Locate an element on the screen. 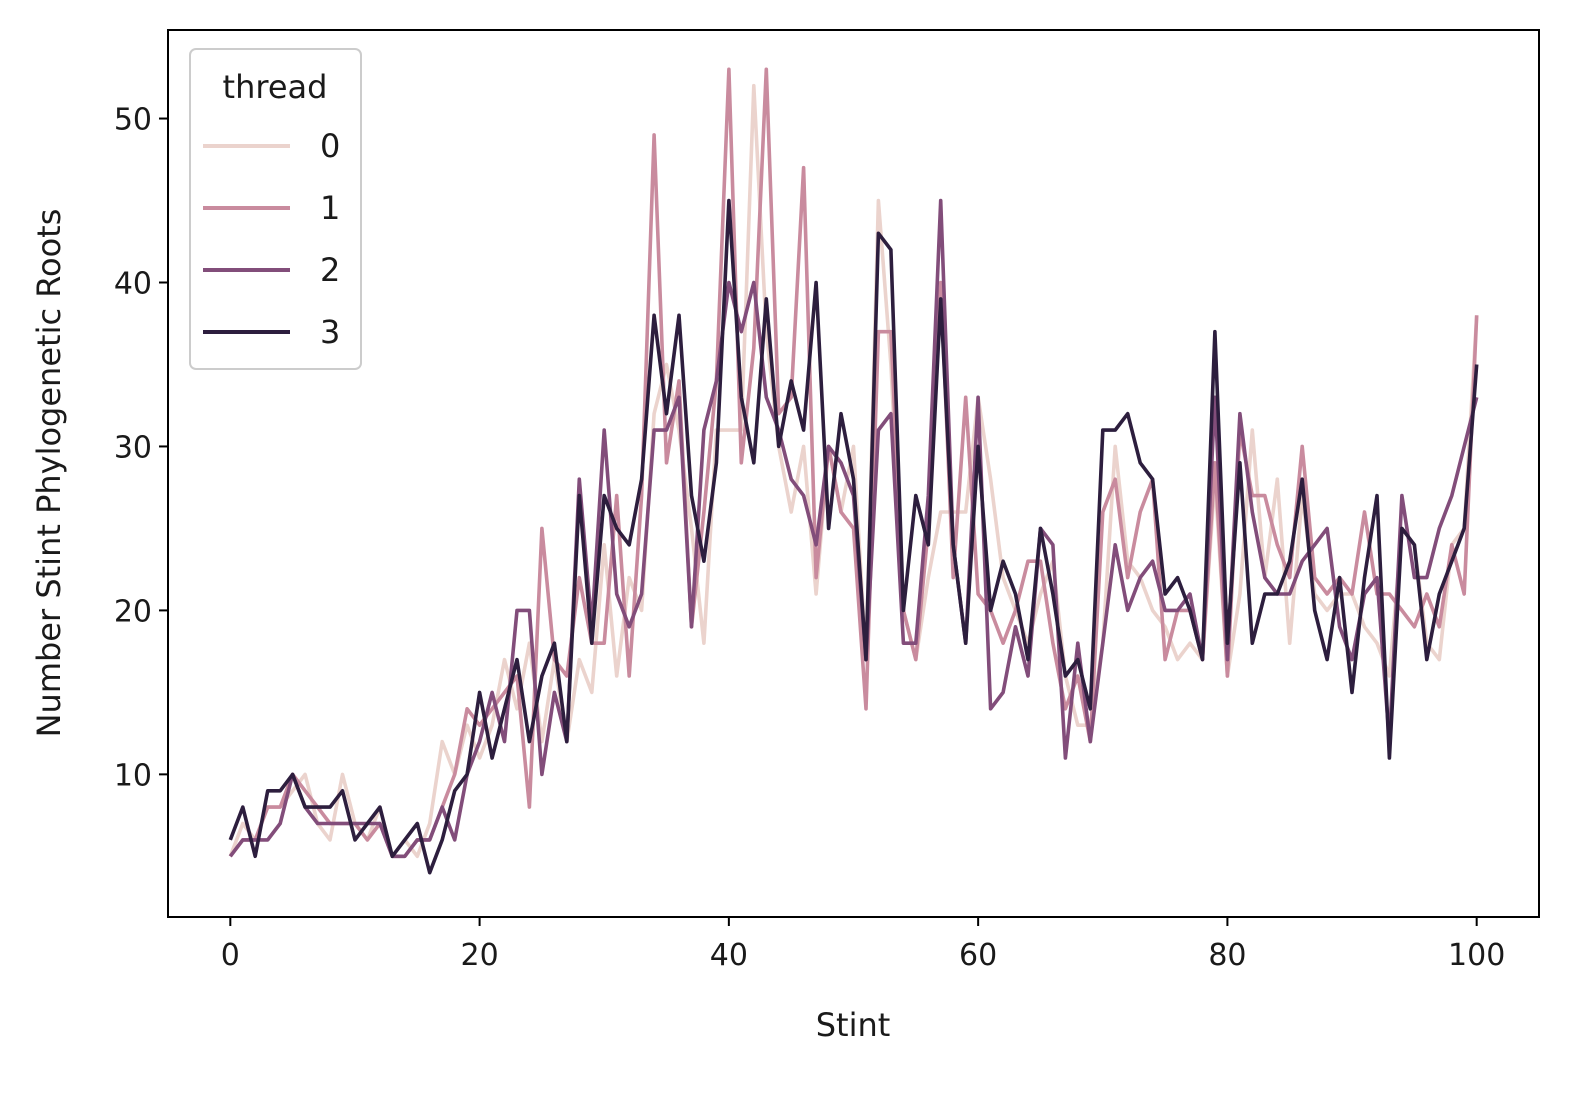 Image resolution: width=1595 pixels, height=1095 pixels. y-tick-label: 20 is located at coordinates (133, 611).